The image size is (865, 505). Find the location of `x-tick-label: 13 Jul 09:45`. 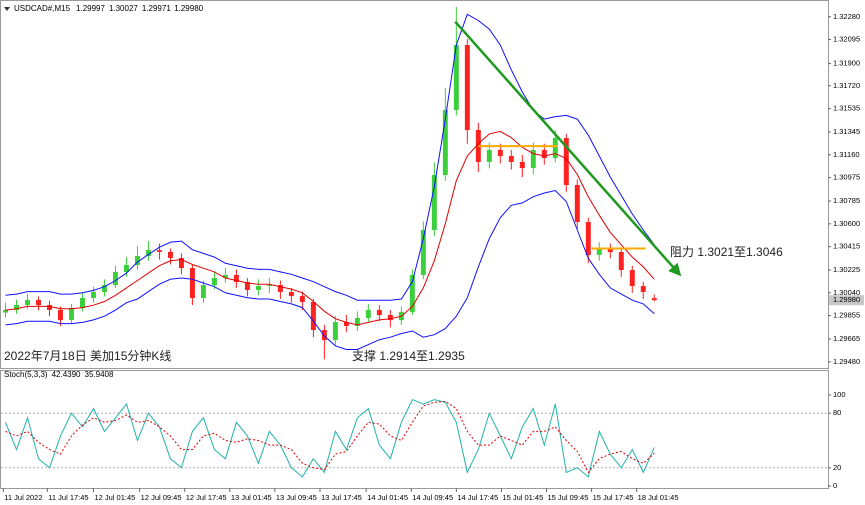

x-tick-label: 13 Jul 09:45 is located at coordinates (296, 497).